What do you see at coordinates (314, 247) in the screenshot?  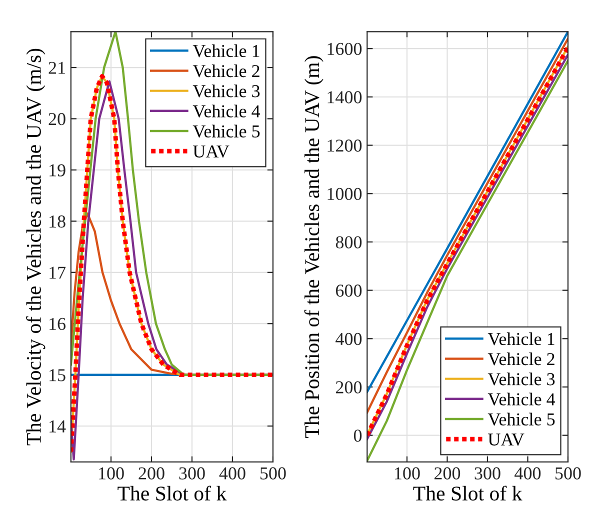 I see `y-axis-title: The Position of the Vehicles and the UAV (m)` at bounding box center [314, 247].